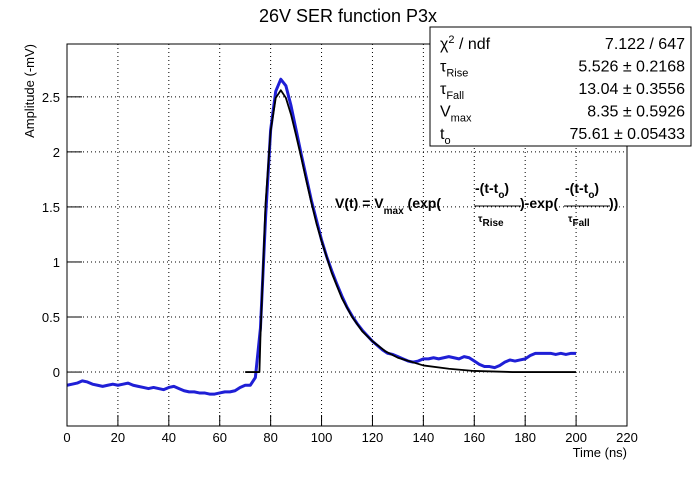 This screenshot has width=696, height=479. What do you see at coordinates (455, 96) in the screenshot?
I see `stats-sub: Fall` at bounding box center [455, 96].